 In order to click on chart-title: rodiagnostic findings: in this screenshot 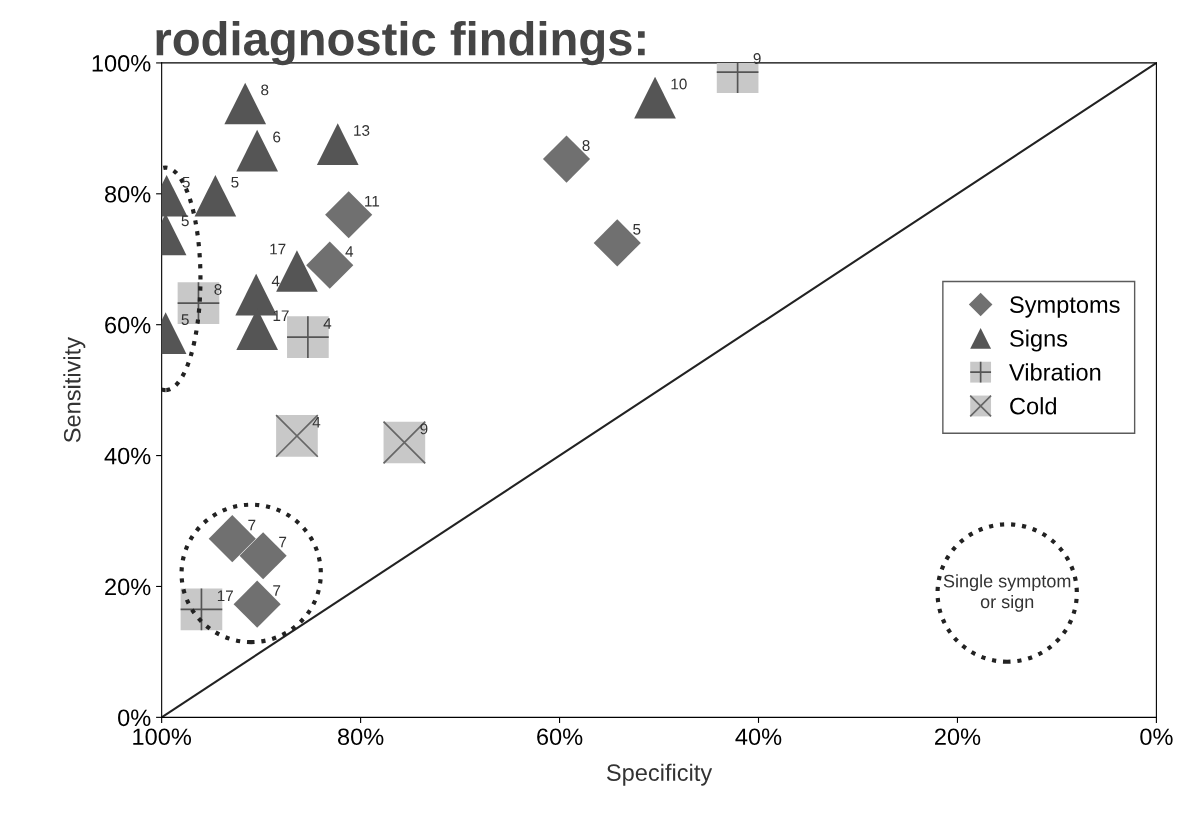, I will do `click(400, 43)`.